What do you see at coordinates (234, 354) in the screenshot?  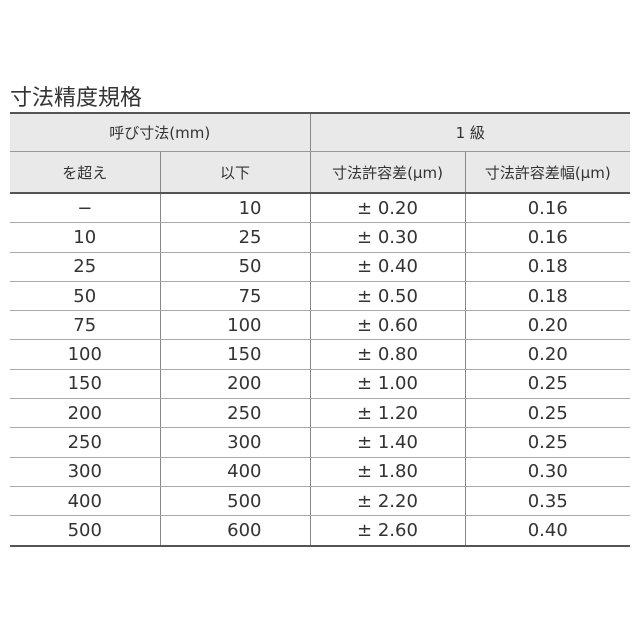 I see `cell-upto: 150` at bounding box center [234, 354].